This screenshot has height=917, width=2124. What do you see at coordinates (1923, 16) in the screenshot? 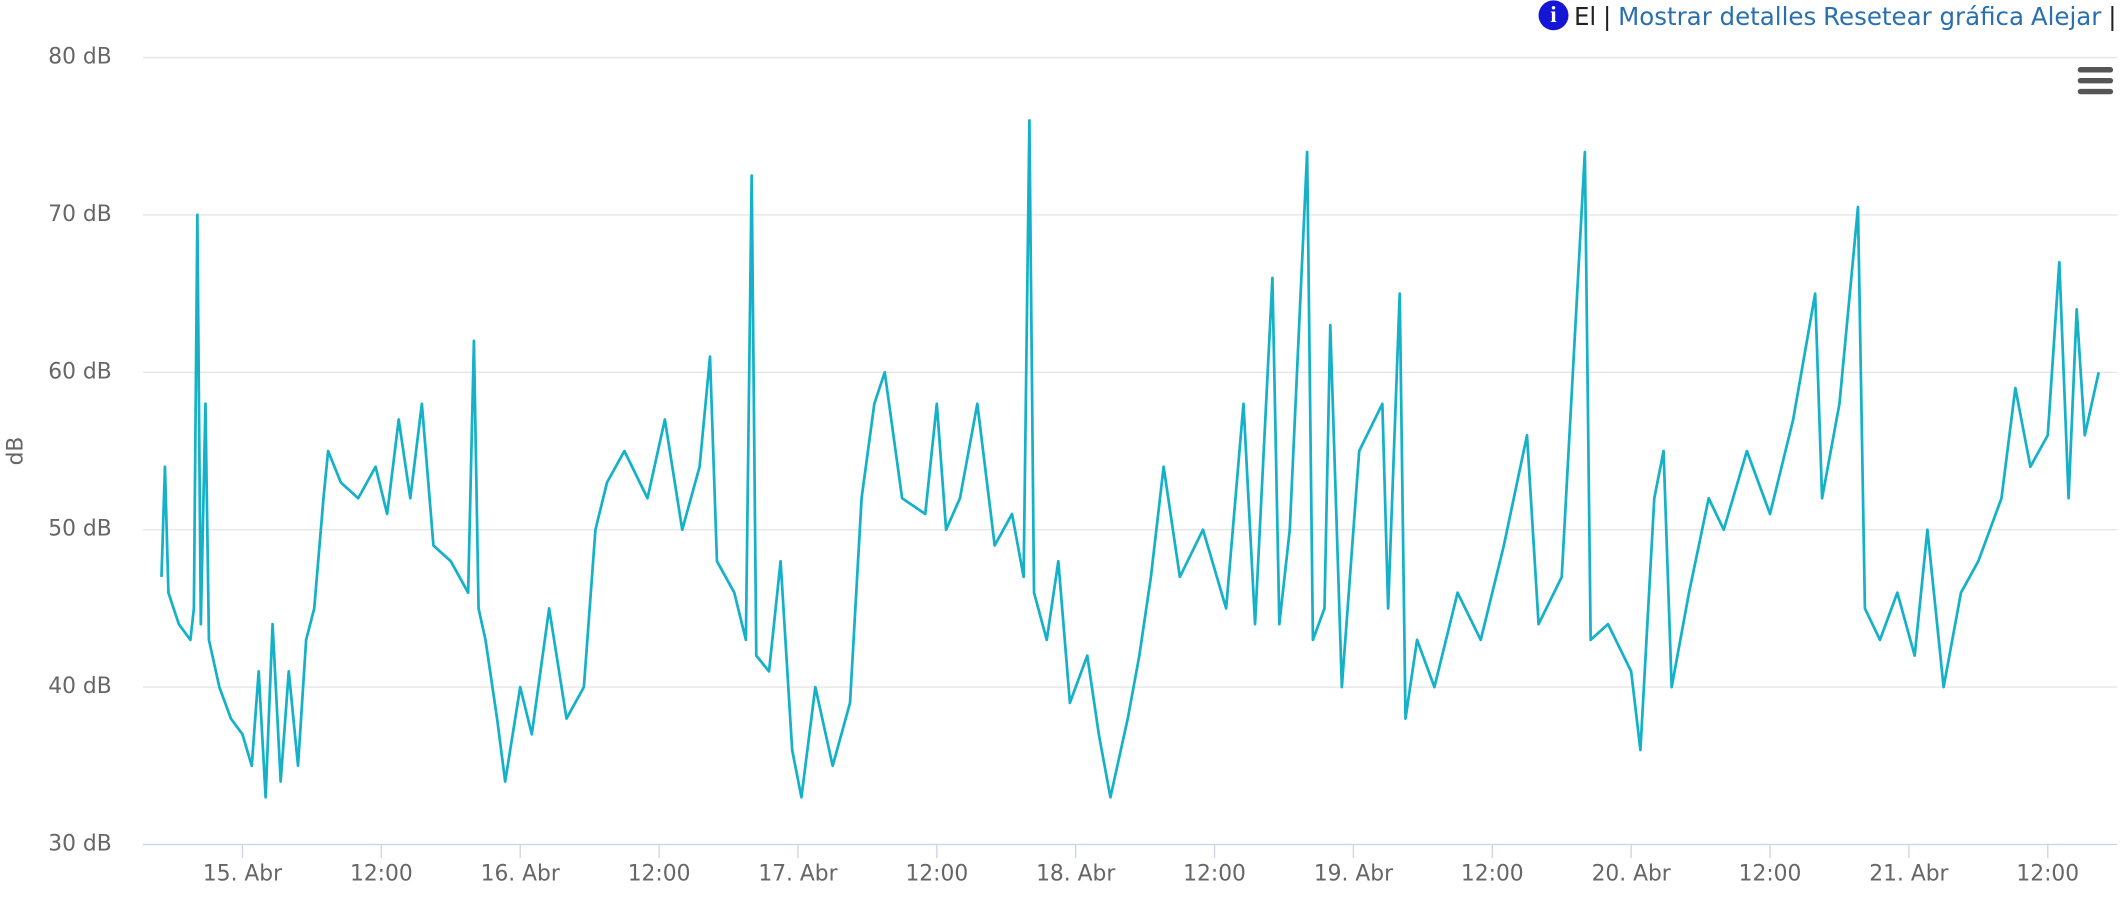
I see `link: Resetear gráfica` at bounding box center [1923, 16].